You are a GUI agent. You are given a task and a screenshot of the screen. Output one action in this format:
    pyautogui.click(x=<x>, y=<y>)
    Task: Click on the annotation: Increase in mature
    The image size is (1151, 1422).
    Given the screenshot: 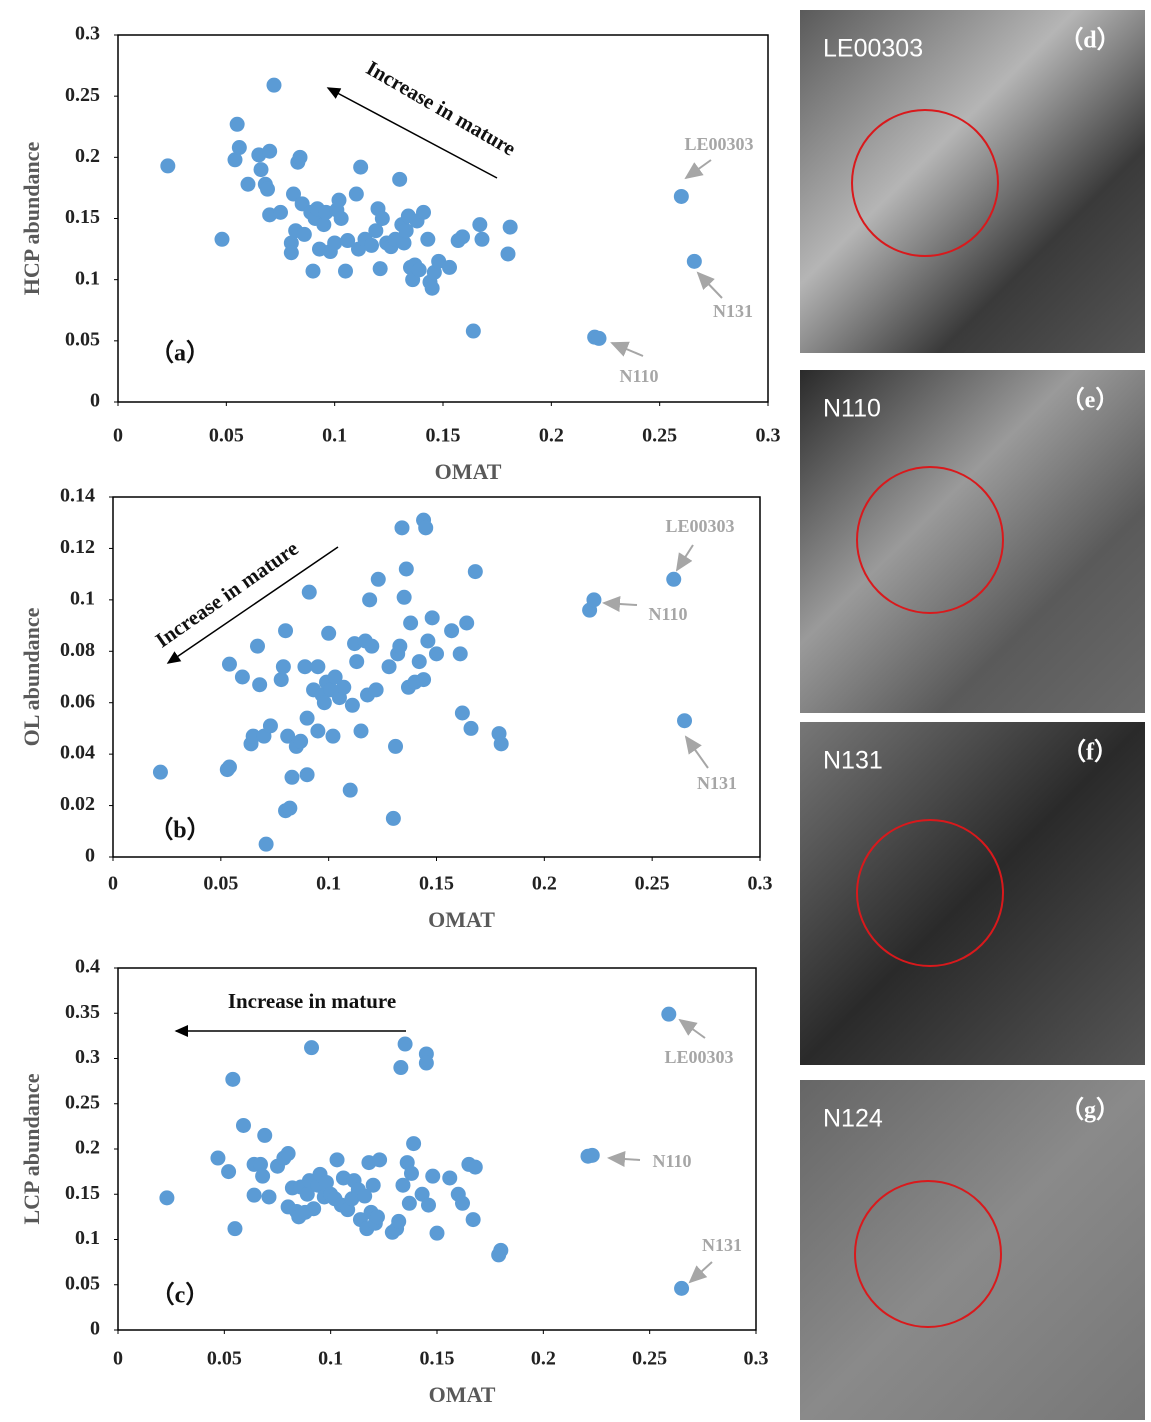 What is the action you would take?
    pyautogui.click(x=441, y=108)
    